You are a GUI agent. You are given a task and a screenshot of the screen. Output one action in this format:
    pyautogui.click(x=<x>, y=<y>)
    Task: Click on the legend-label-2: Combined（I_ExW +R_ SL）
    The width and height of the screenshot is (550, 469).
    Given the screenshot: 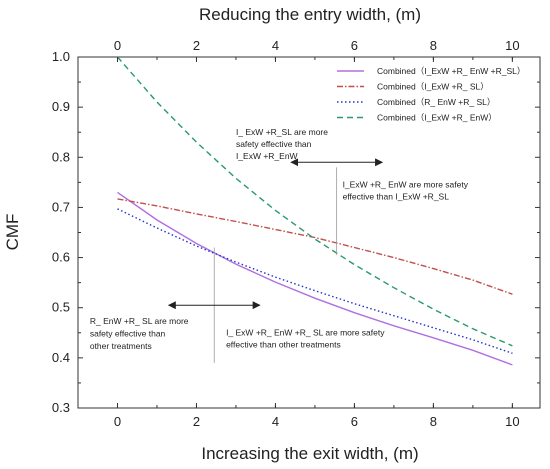 What is the action you would take?
    pyautogui.click(x=433, y=87)
    